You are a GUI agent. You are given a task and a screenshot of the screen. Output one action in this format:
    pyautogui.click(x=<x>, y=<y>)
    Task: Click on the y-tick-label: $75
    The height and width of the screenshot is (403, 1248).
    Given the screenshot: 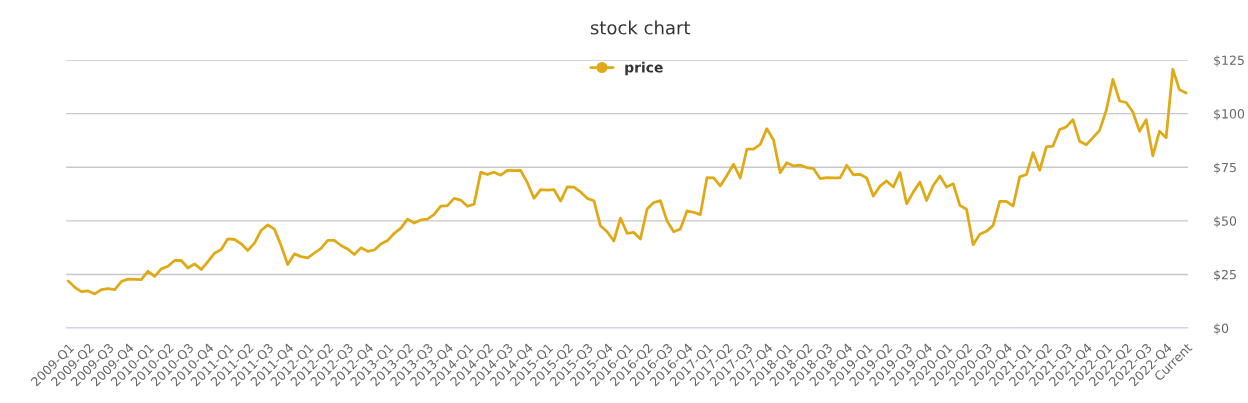 What is the action you would take?
    pyautogui.click(x=1225, y=168)
    